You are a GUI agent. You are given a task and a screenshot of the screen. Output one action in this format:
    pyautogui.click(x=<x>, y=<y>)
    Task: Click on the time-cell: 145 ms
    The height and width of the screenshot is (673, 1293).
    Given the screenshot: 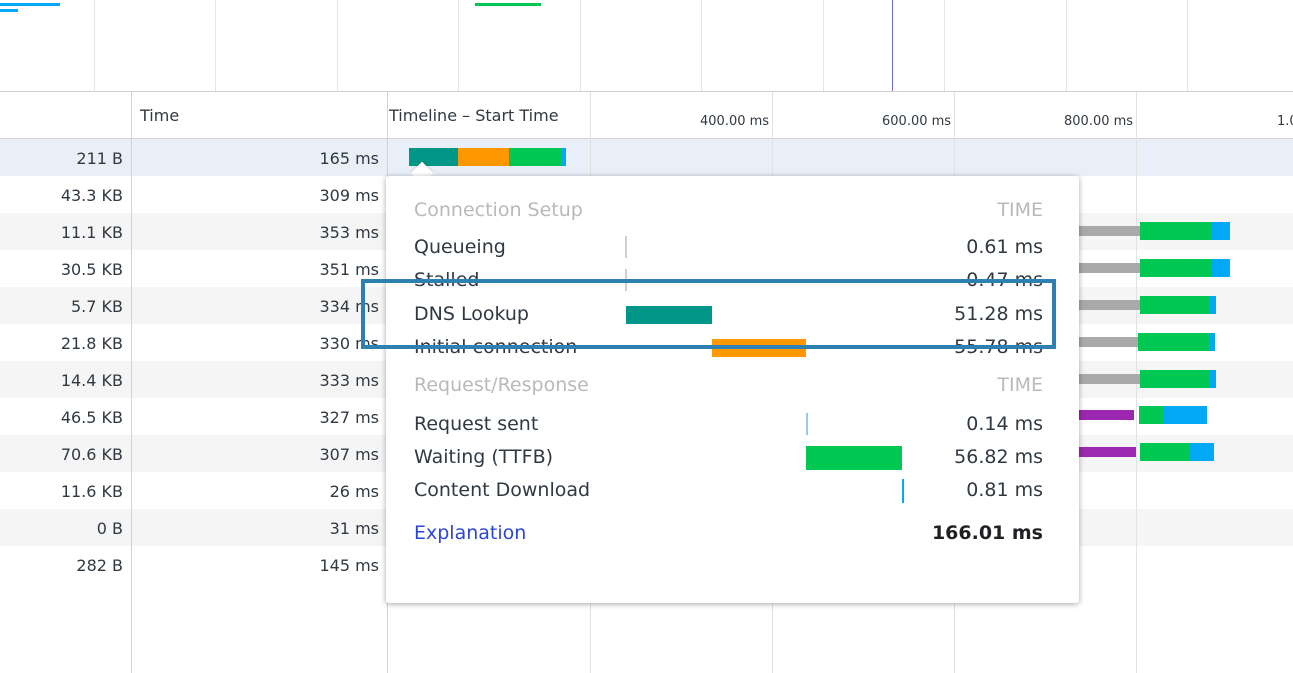 What is the action you would take?
    pyautogui.click(x=349, y=565)
    